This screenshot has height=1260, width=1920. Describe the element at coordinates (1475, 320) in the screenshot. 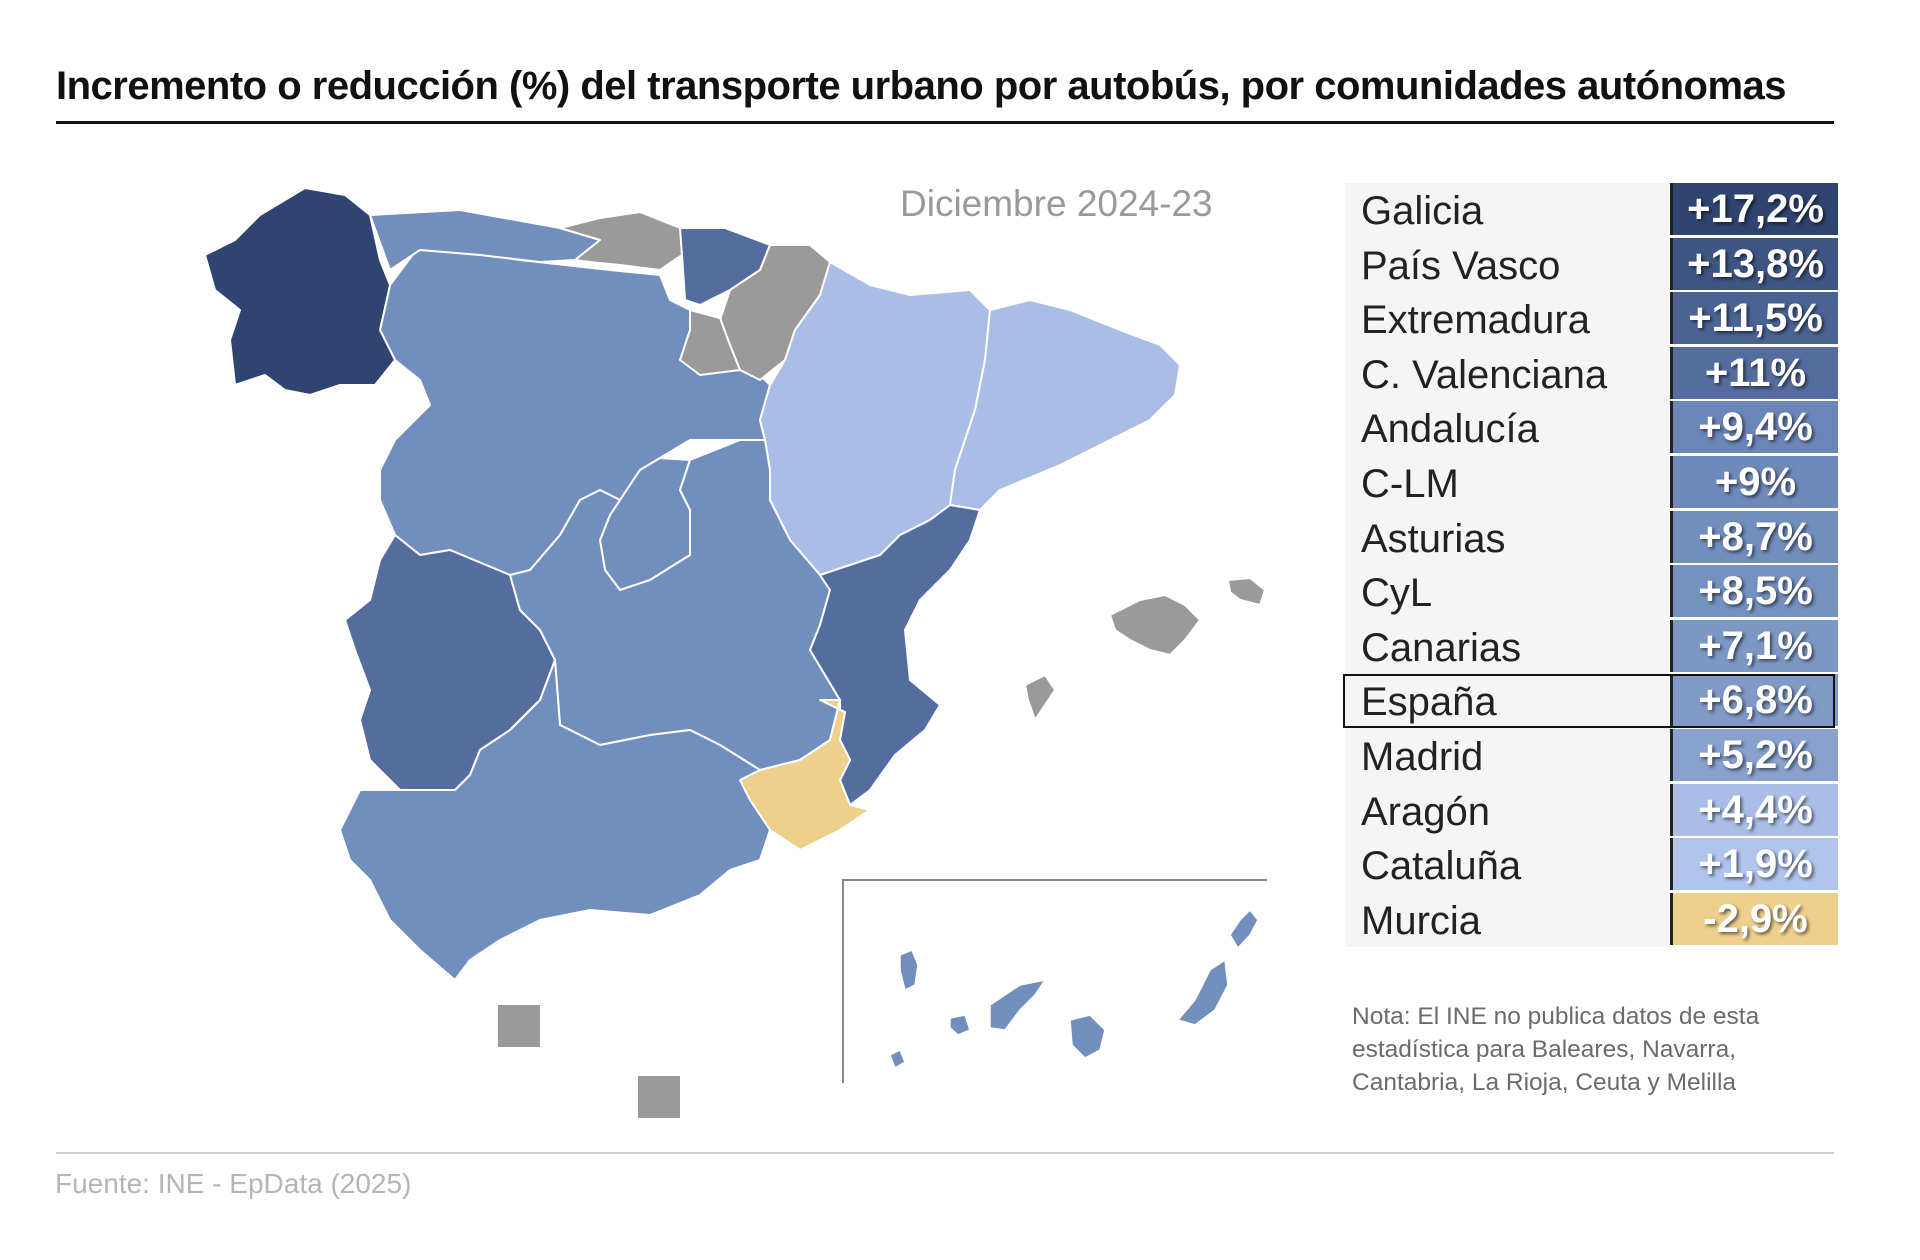

I see `ranking-region-name: Extremadura` at that location.